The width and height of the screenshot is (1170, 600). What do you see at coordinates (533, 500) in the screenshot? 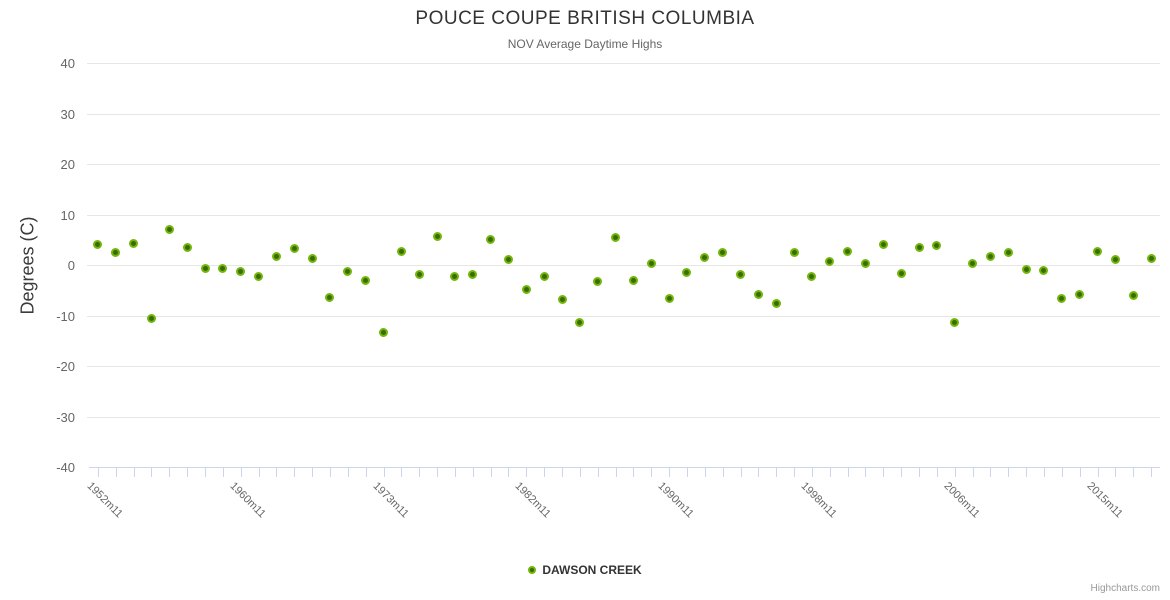
I see `x-axis-tick-label: 1982m11` at bounding box center [533, 500].